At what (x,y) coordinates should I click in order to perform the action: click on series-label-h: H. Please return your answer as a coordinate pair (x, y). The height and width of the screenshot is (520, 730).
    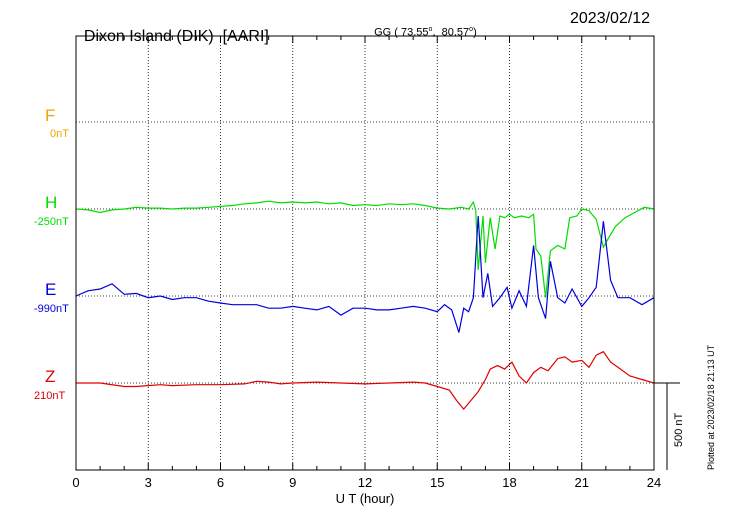
    Looking at the image, I should click on (51, 202).